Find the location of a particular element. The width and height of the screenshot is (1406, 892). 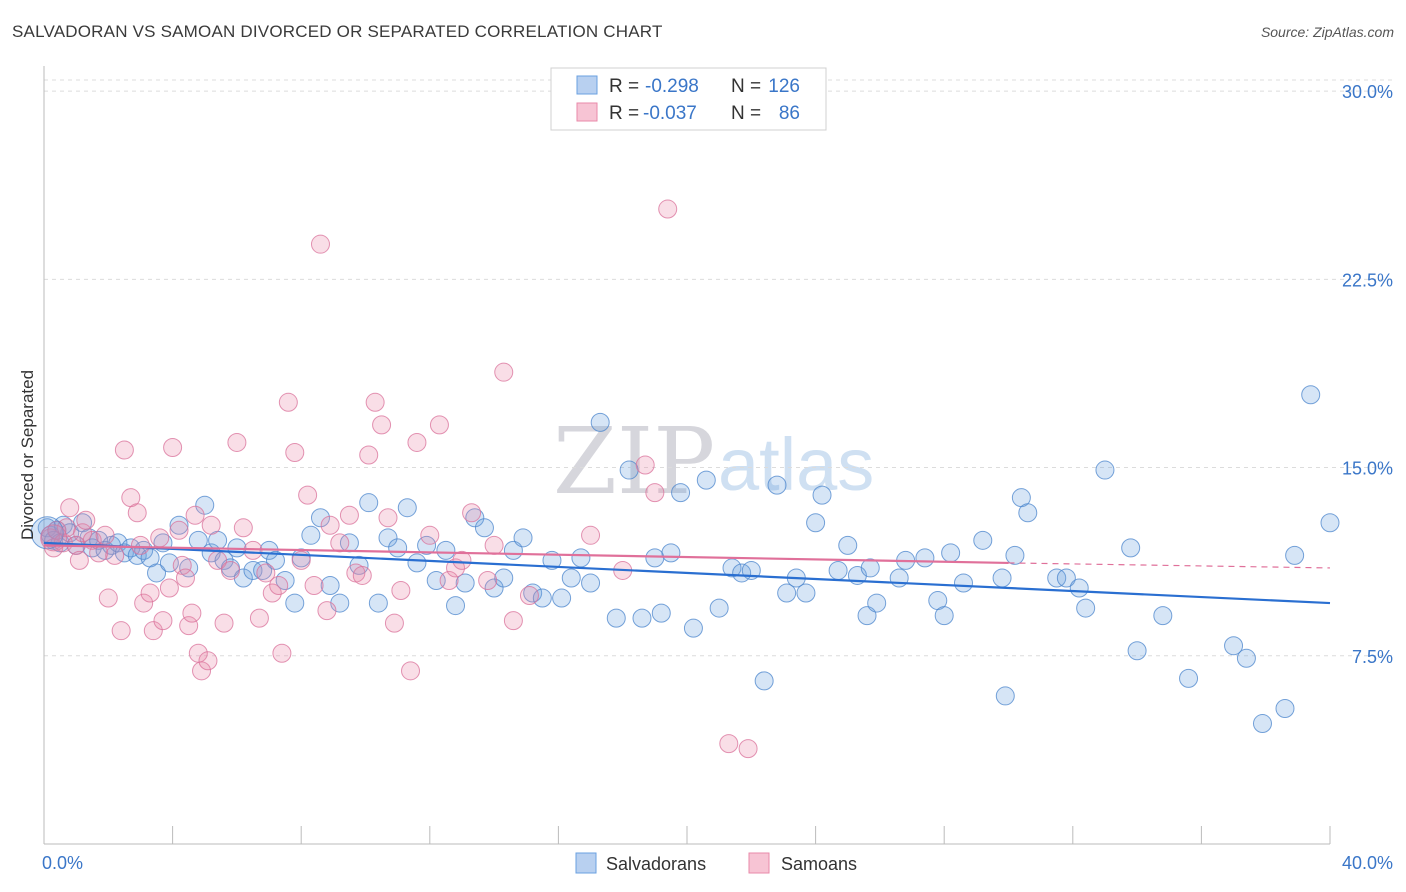

legend-r-label-2: R = is located at coordinates (624, 113).